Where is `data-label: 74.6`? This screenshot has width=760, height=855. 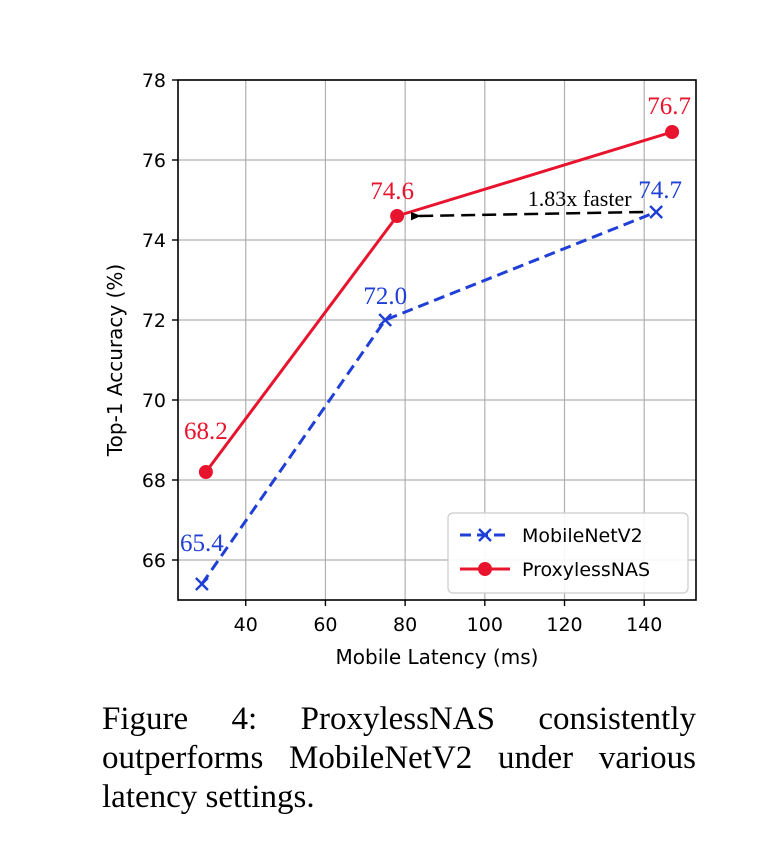
data-label: 74.6 is located at coordinates (392, 191).